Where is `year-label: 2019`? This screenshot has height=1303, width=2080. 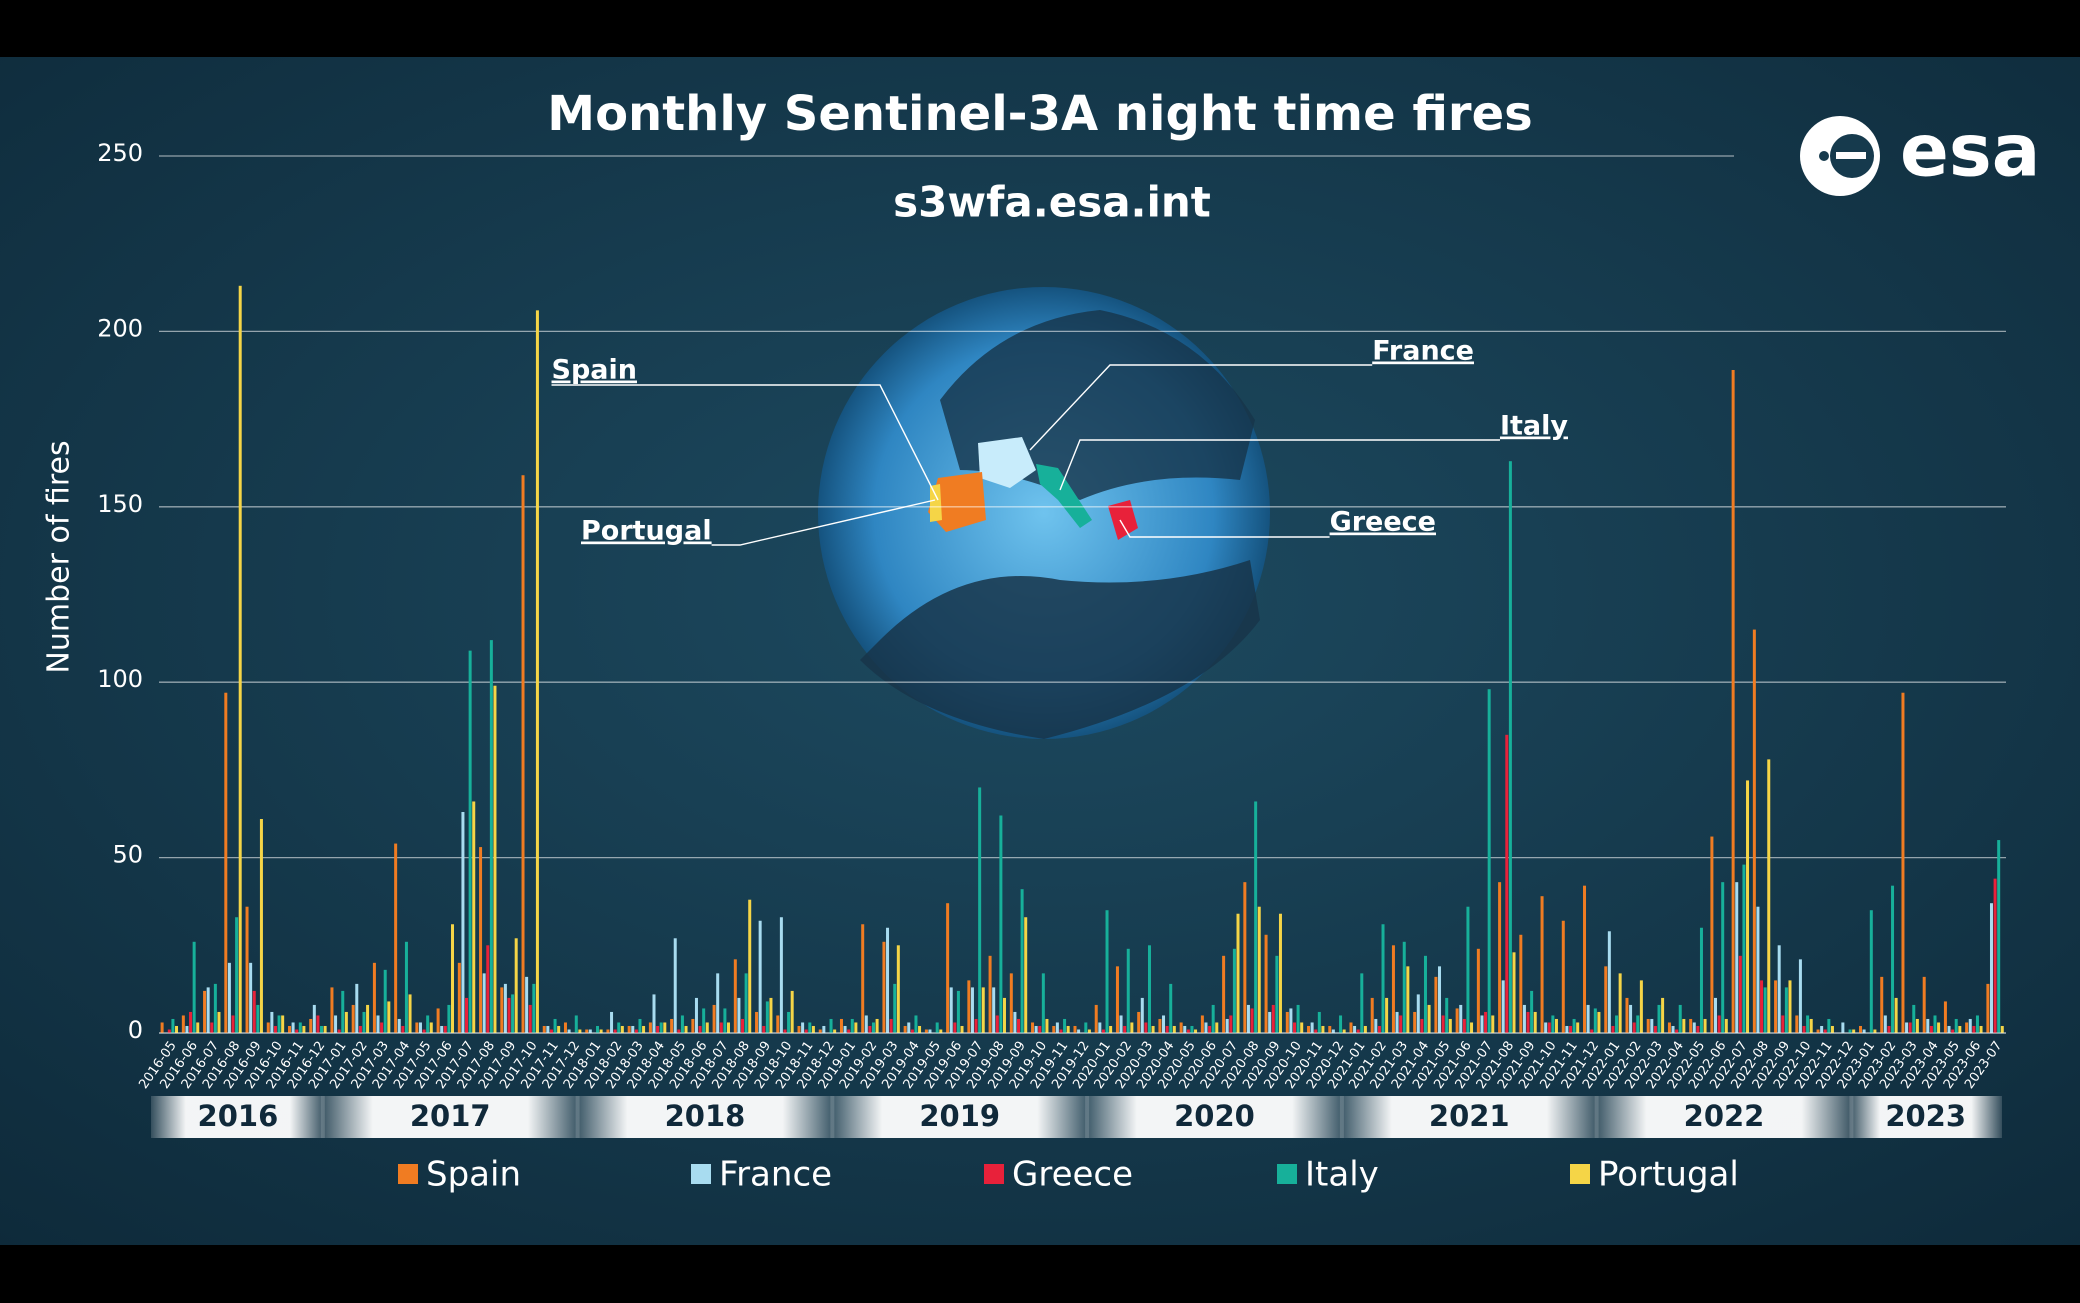 year-label: 2019 is located at coordinates (959, 1116).